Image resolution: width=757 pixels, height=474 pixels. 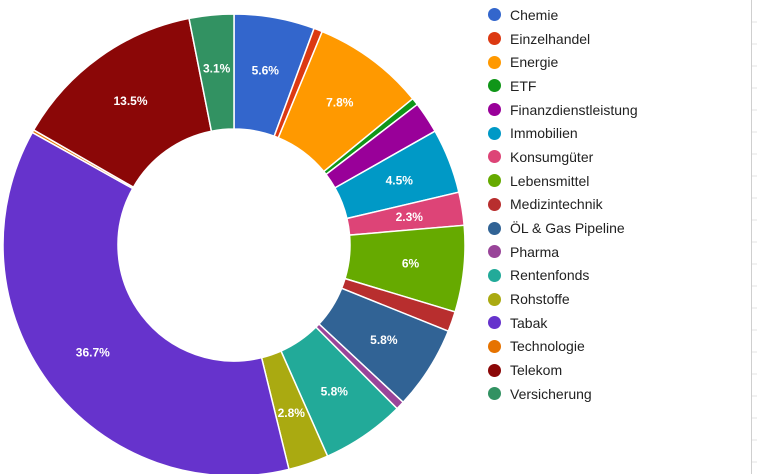 What do you see at coordinates (535, 251) in the screenshot?
I see `legend-label: Pharma` at bounding box center [535, 251].